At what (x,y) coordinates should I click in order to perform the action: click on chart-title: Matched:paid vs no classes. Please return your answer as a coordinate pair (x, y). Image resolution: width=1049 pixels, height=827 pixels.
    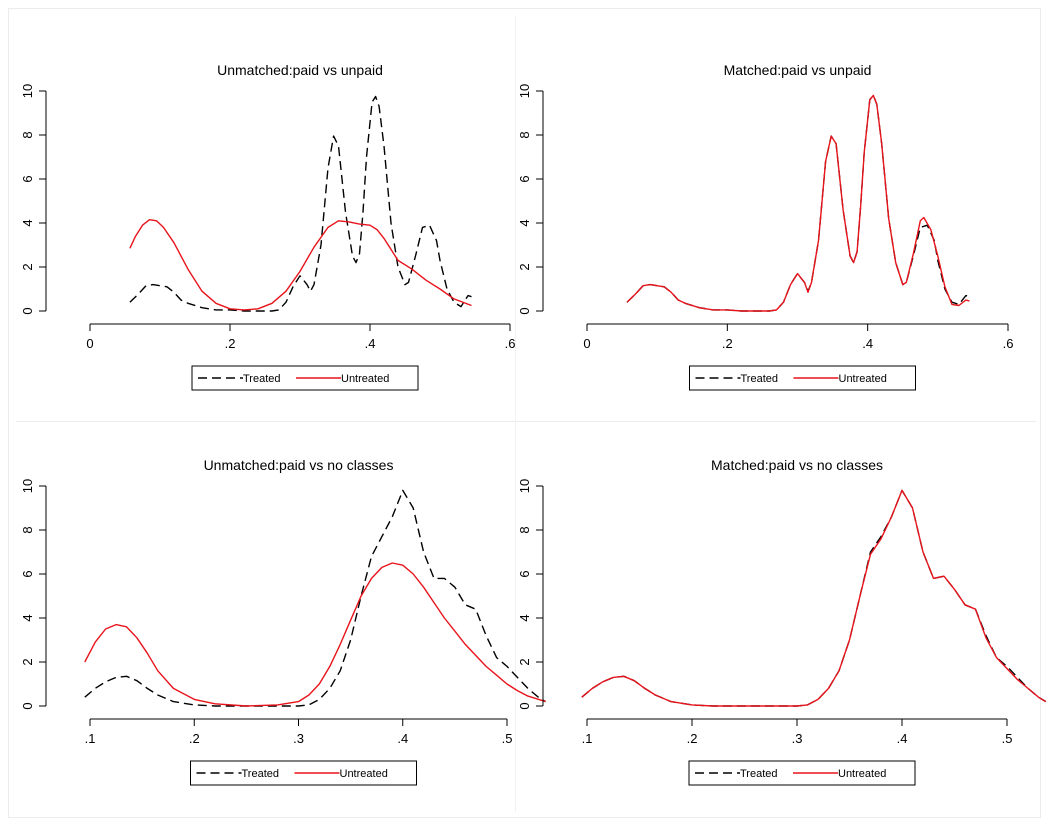
    Looking at the image, I should click on (797, 465).